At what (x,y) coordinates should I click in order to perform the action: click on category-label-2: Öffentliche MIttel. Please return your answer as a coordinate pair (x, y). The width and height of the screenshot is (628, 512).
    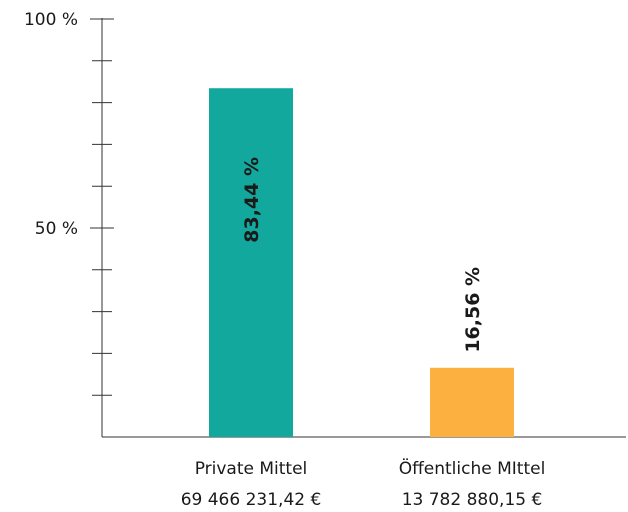
    Looking at the image, I should click on (472, 468).